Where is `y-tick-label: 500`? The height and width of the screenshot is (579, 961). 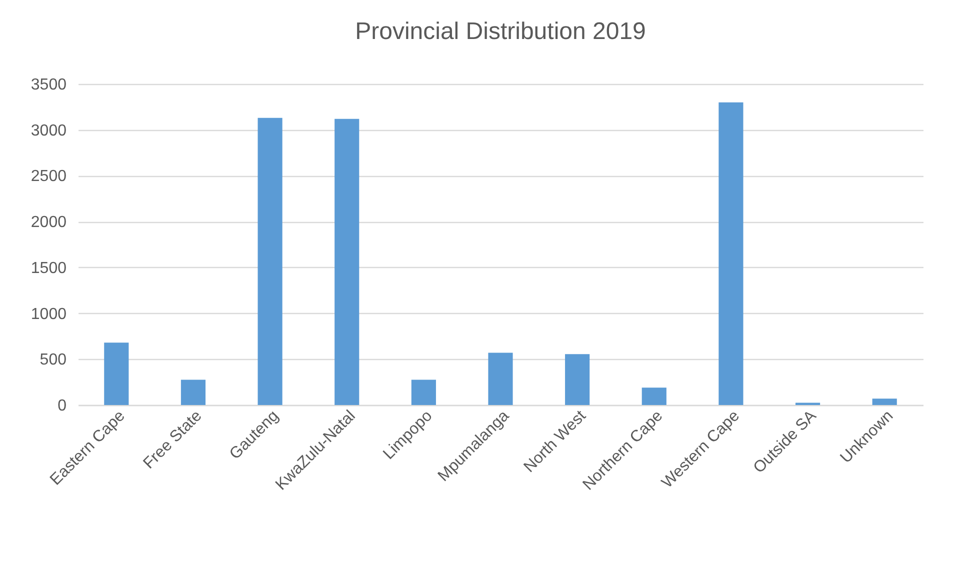
y-tick-label: 500 is located at coordinates (53, 360).